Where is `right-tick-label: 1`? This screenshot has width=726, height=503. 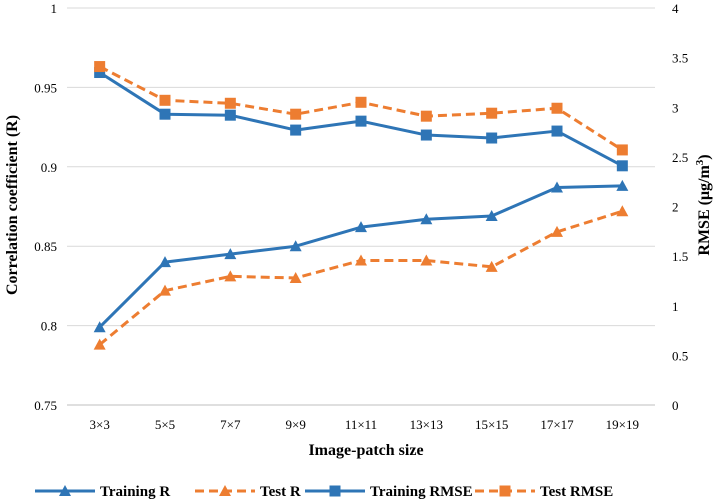 right-tick-label: 1 is located at coordinates (675, 306).